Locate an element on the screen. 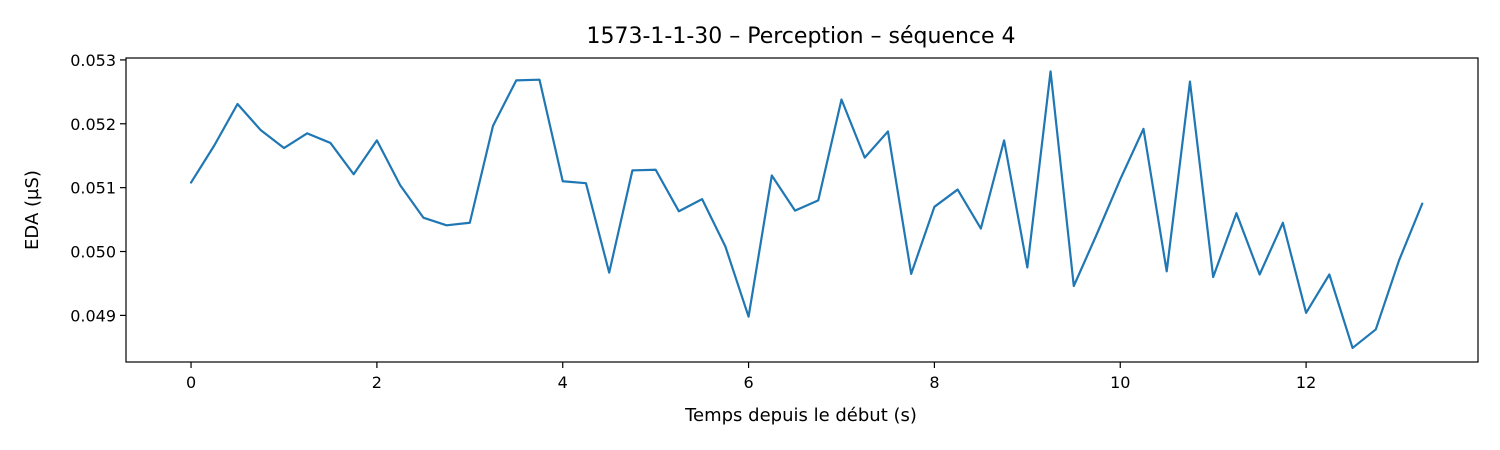 This screenshot has height=450, width=1500. y-axis-ticks: 0.049 0.050 0.051 0.052 0.053 is located at coordinates (98, 188).